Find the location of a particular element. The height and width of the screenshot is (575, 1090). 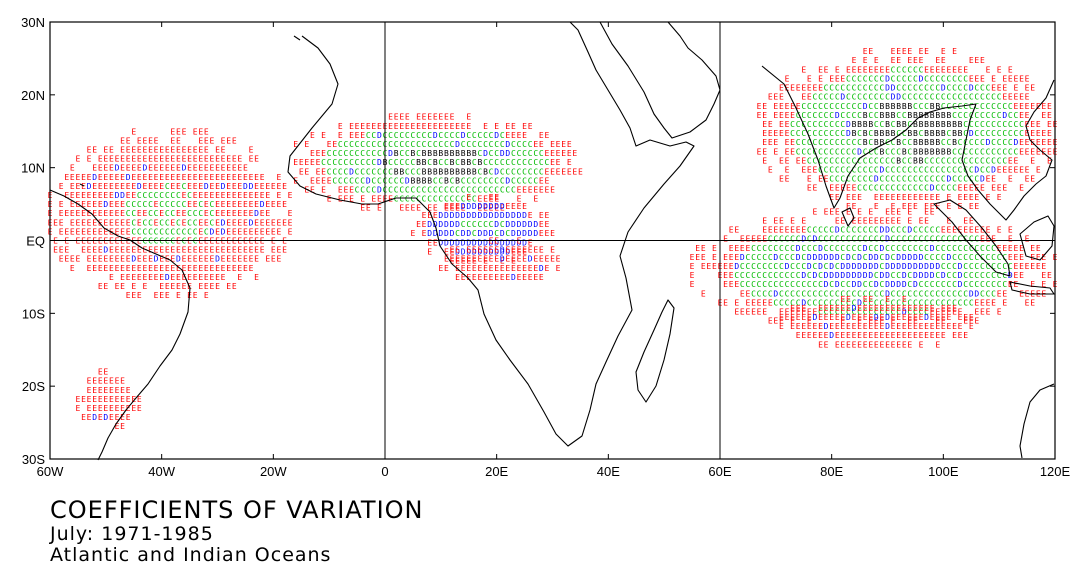

x-tick-label: 40E is located at coordinates (608, 471).